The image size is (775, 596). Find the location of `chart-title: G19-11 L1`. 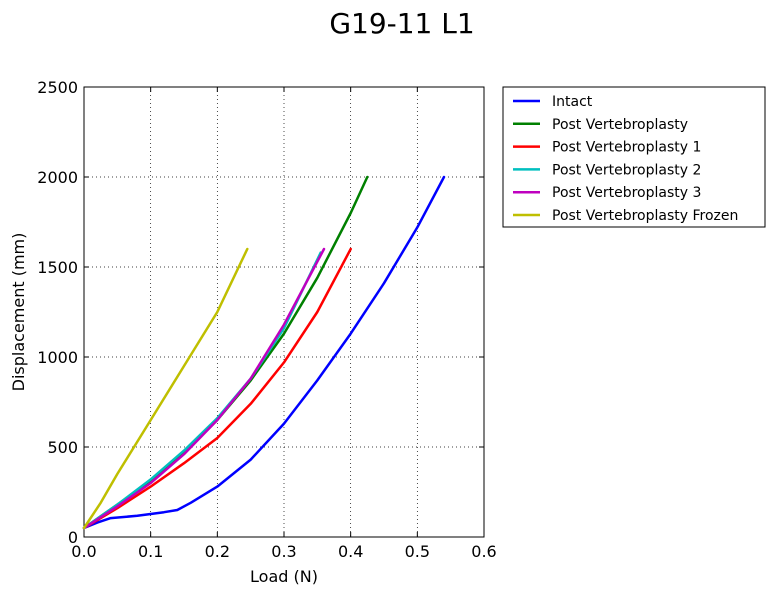

chart-title: G19-11 L1 is located at coordinates (401, 23).